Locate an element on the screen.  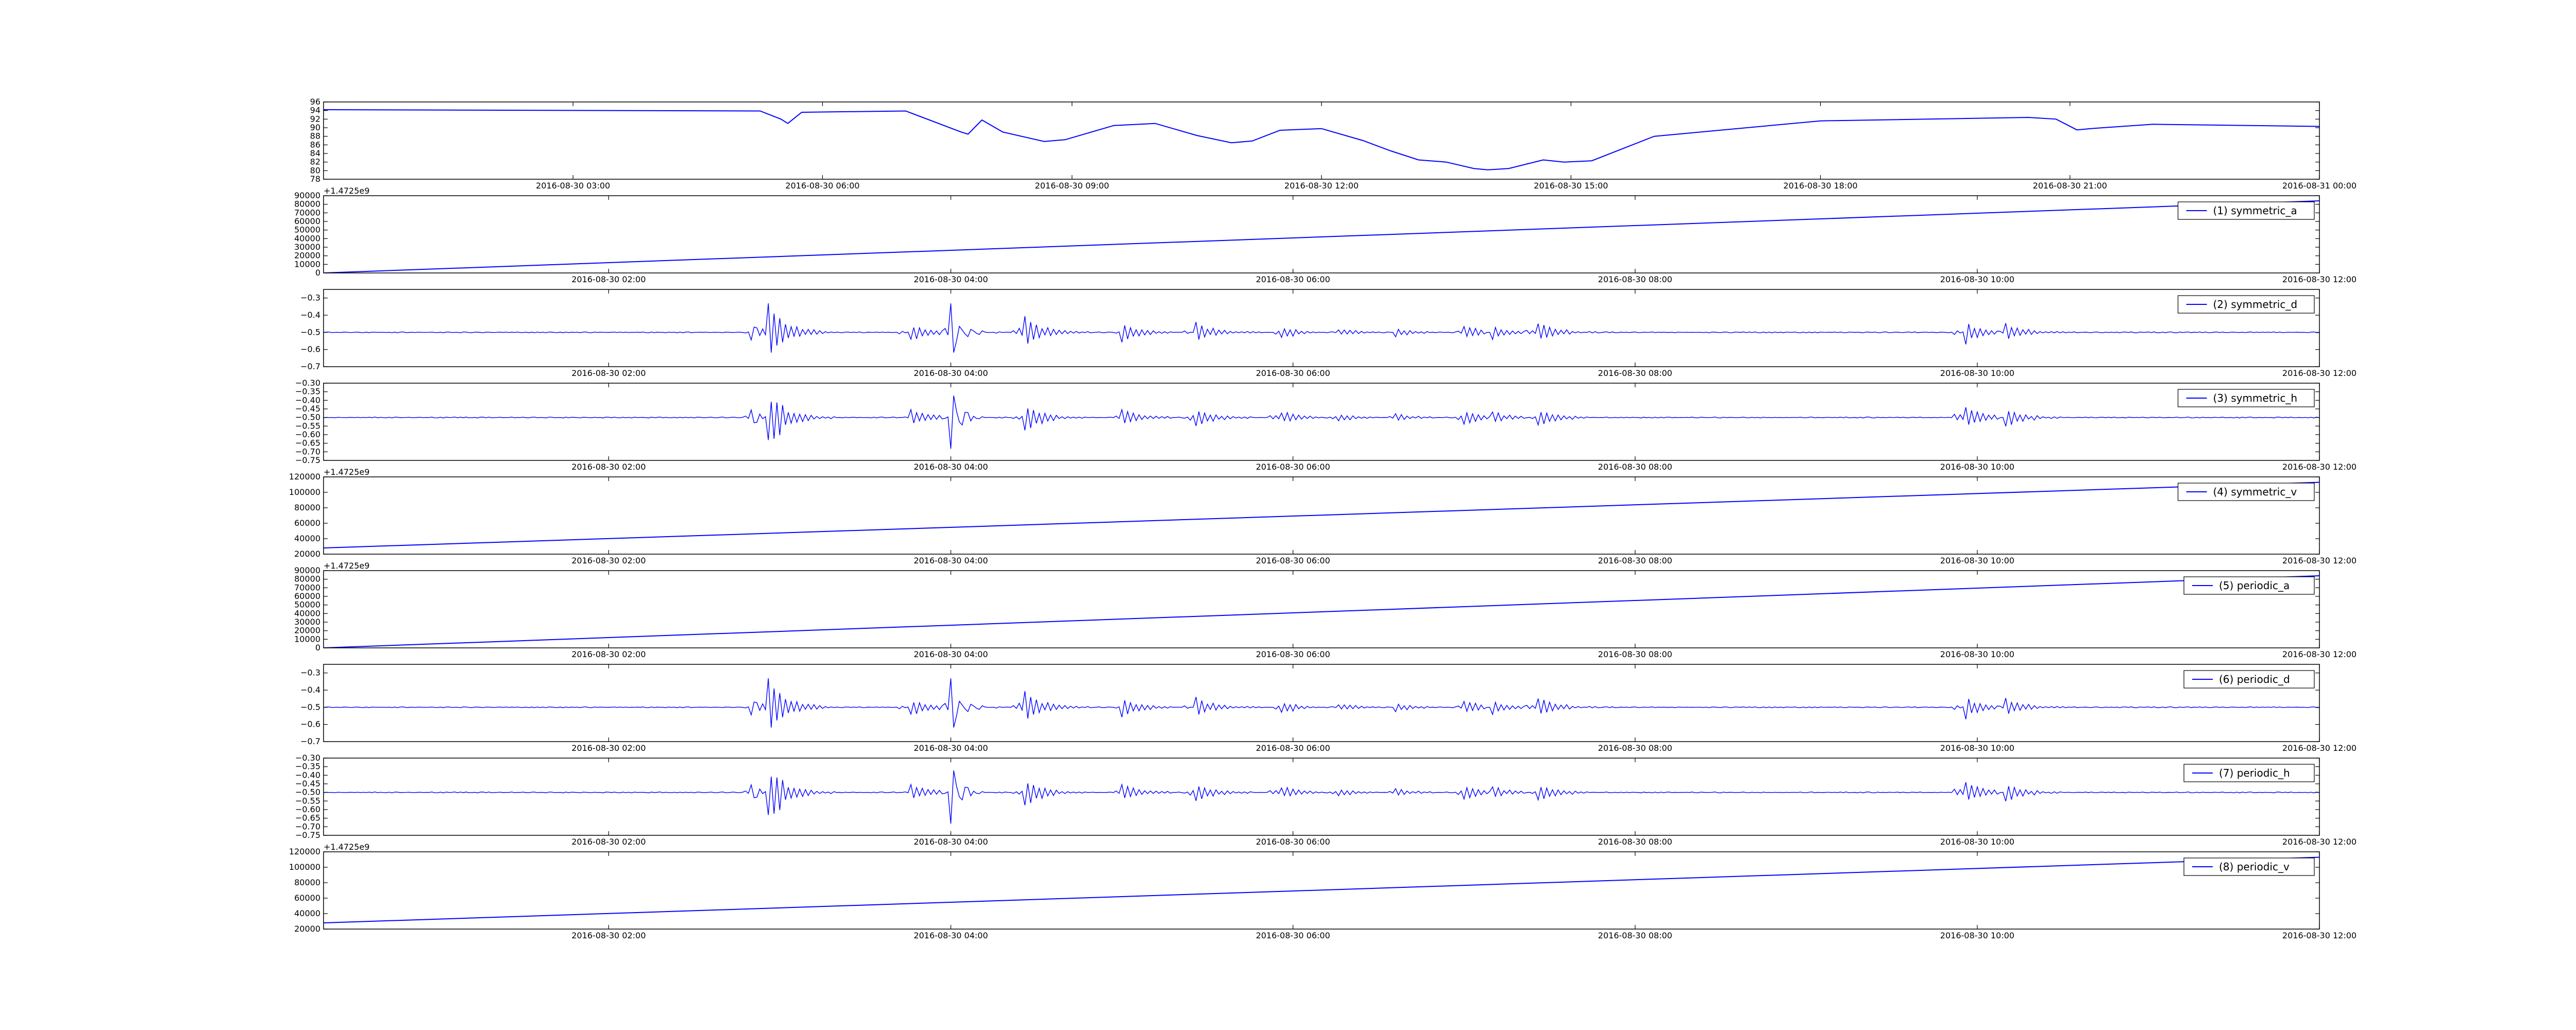
legend: (1) symmetric_a is located at coordinates (2246, 210).